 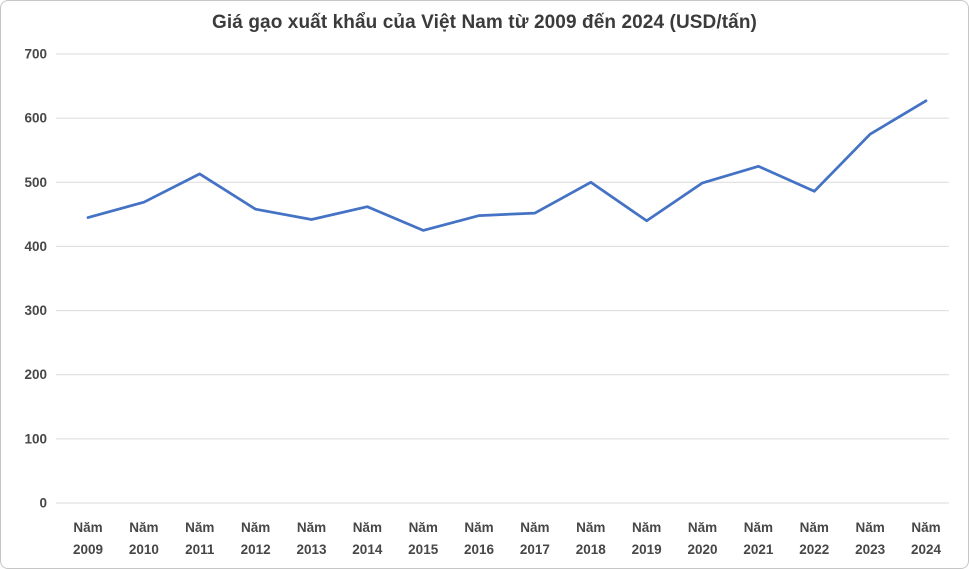 I want to click on y-tick-label: 0, so click(x=43, y=503).